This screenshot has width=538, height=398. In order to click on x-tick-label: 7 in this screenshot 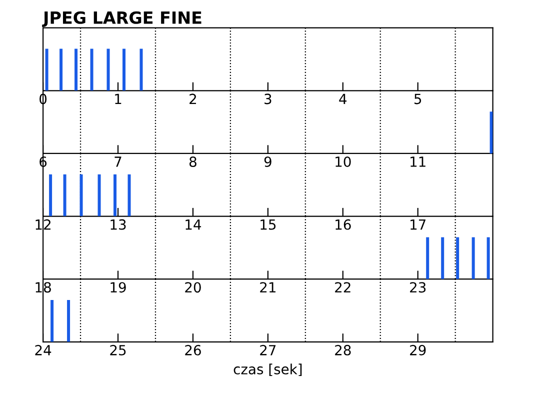, I will do `click(118, 161)`.